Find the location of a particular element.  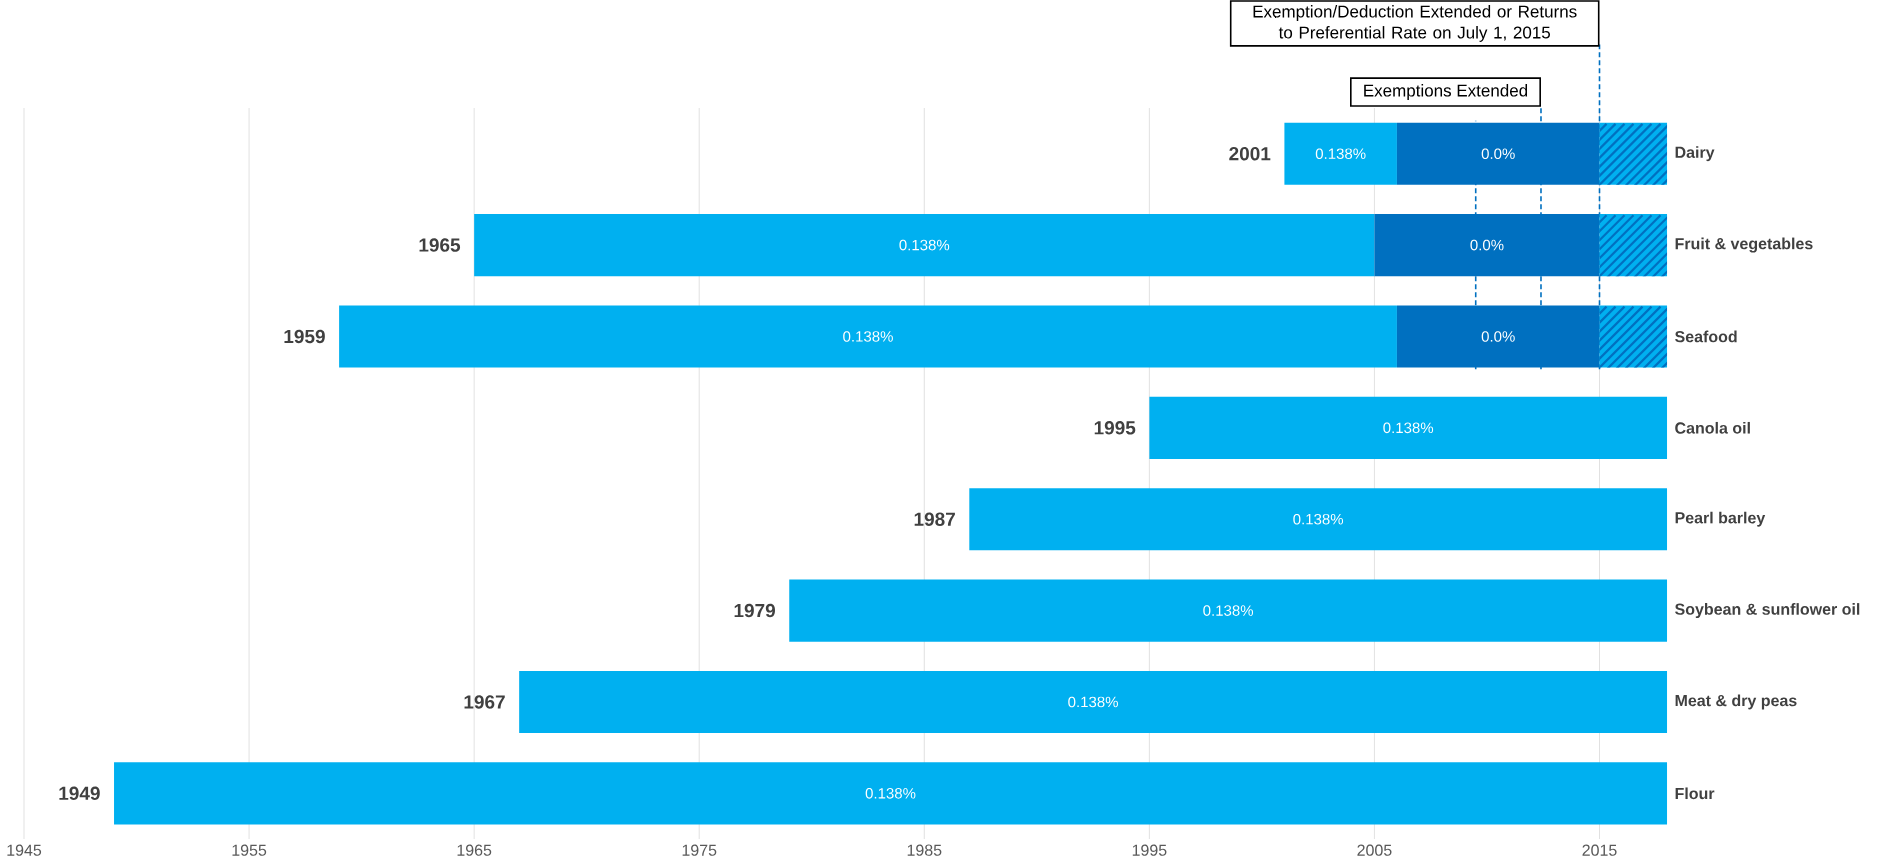

y-tick-label: Flour is located at coordinates (1695, 793).